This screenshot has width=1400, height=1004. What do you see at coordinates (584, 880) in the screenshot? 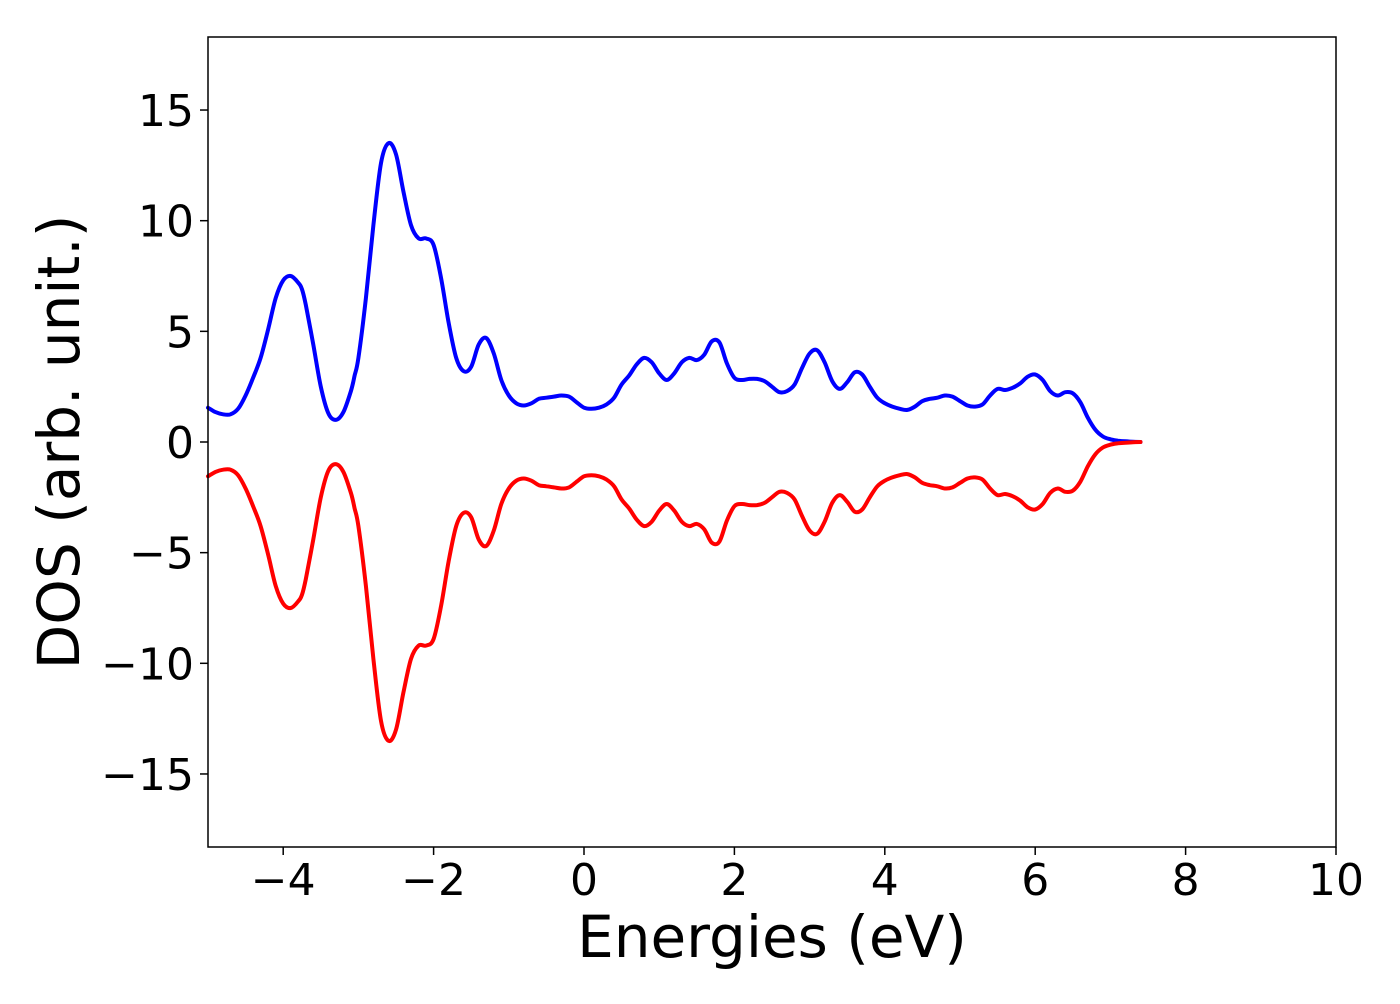
I see `x-tick-label: 0` at bounding box center [584, 880].